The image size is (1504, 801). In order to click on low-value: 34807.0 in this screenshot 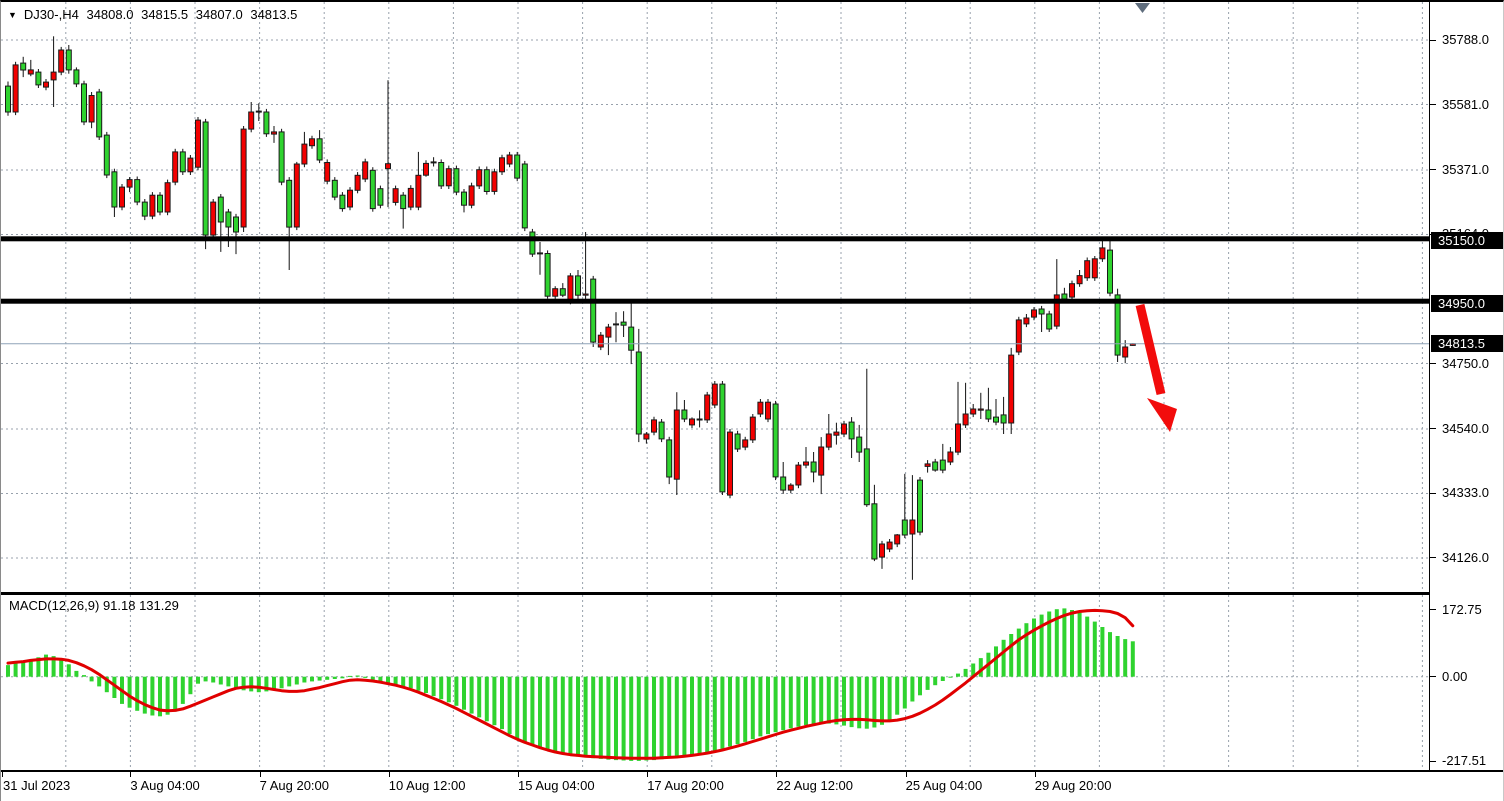, I will do `click(219, 14)`.